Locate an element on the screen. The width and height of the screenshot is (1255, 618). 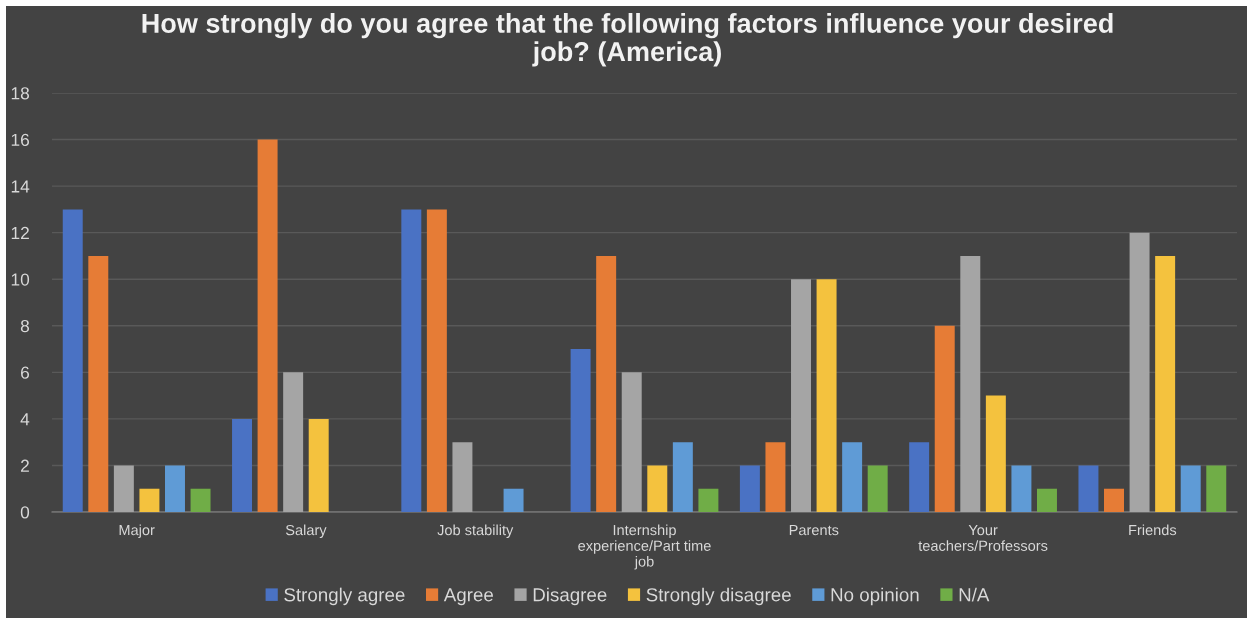
y-tick-label: 8 is located at coordinates (25, 326).